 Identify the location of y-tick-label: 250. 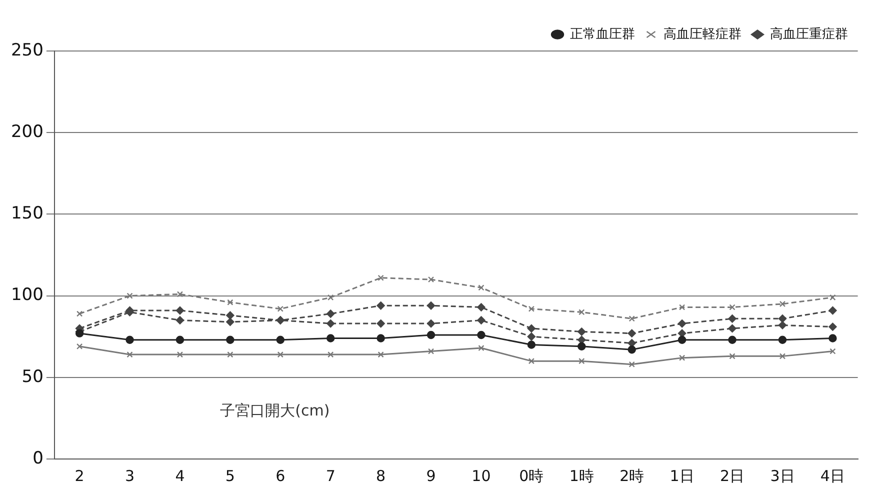
(27, 50).